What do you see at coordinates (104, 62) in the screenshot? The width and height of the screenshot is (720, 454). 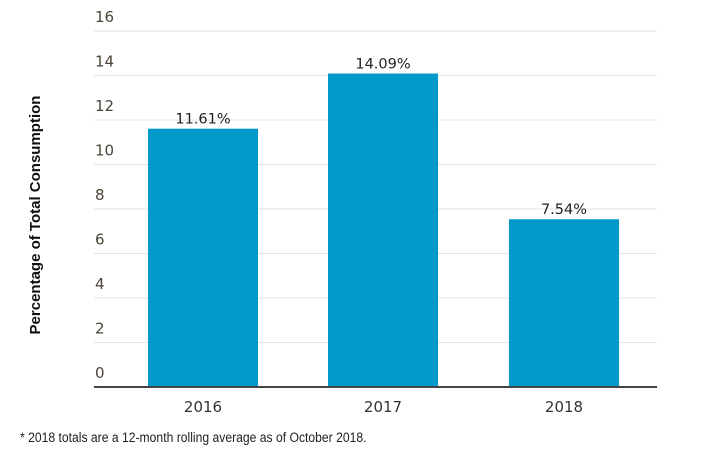 I see `y-tick-label: 14` at bounding box center [104, 62].